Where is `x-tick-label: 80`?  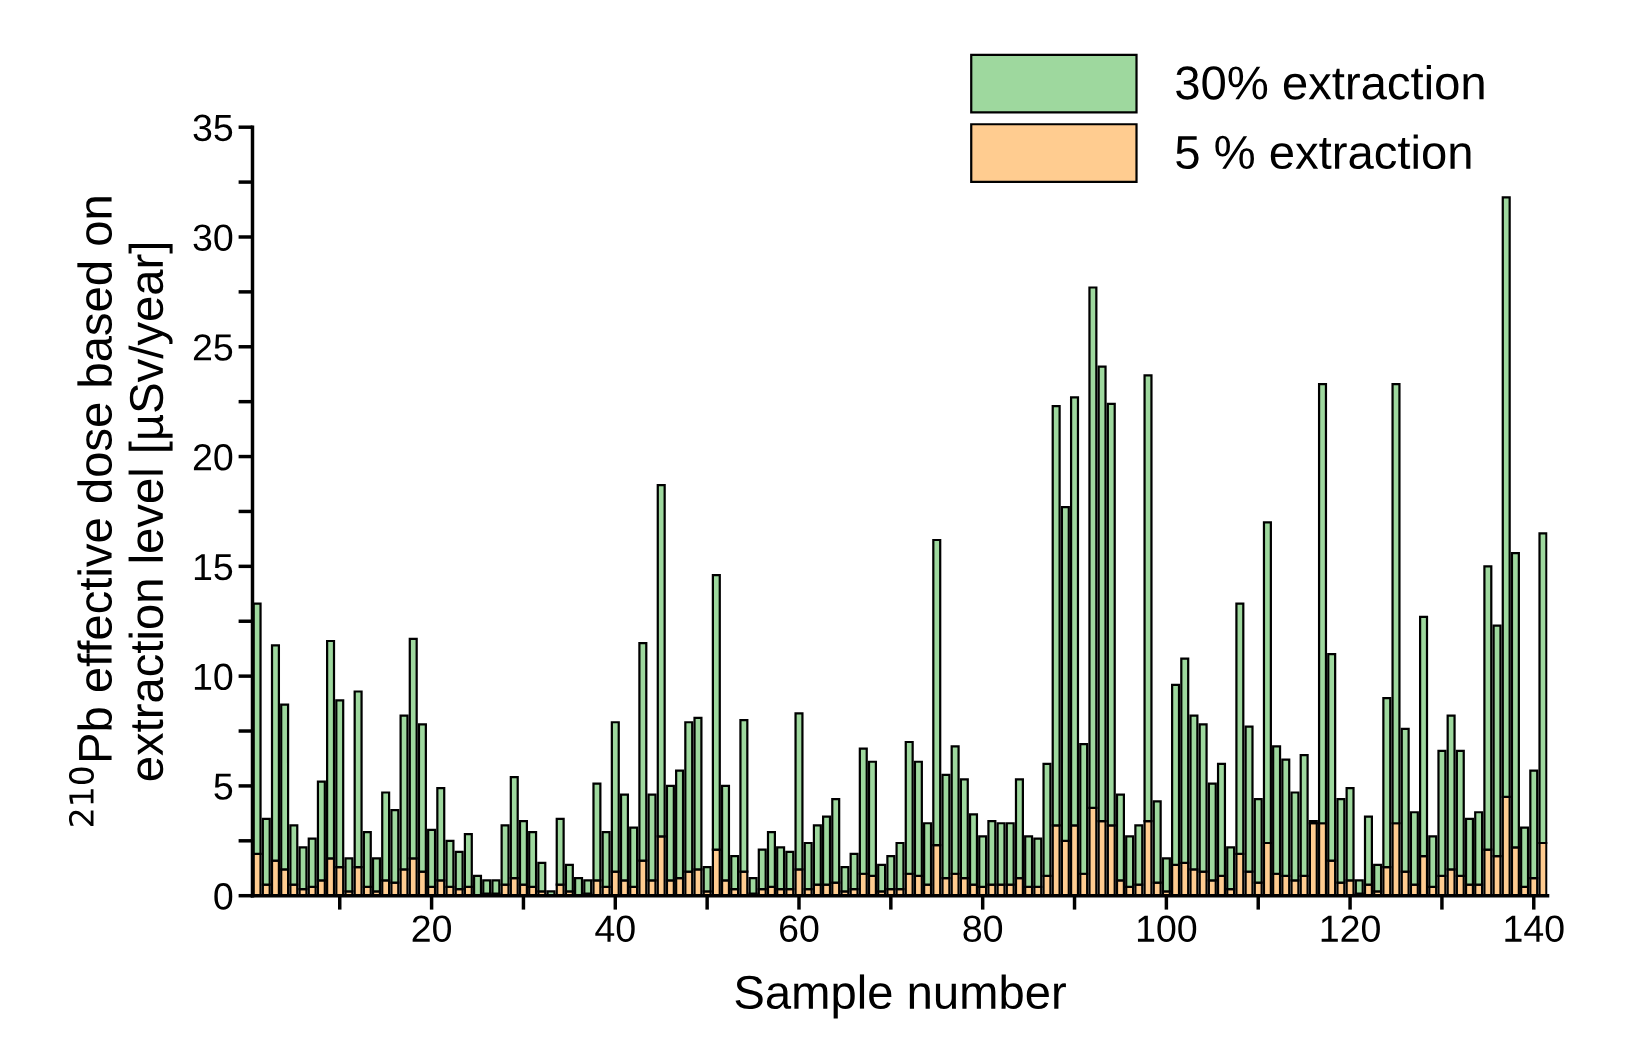
x-tick-label: 80 is located at coordinates (983, 928).